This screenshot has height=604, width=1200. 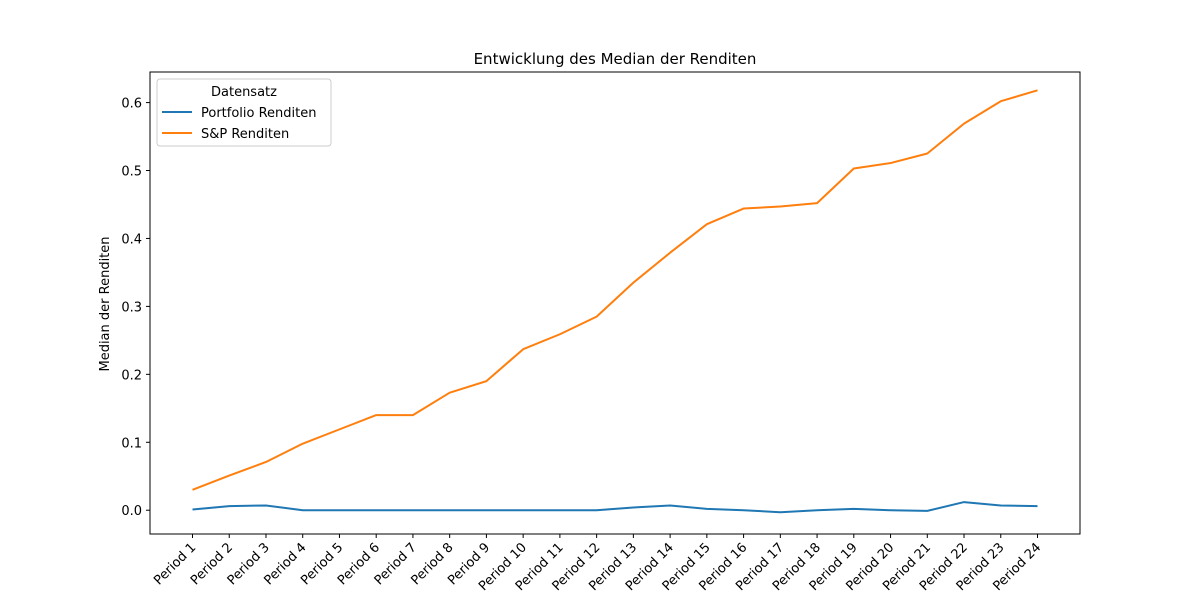 I want to click on y-axis-label: Median der Renditen, so click(x=105, y=303).